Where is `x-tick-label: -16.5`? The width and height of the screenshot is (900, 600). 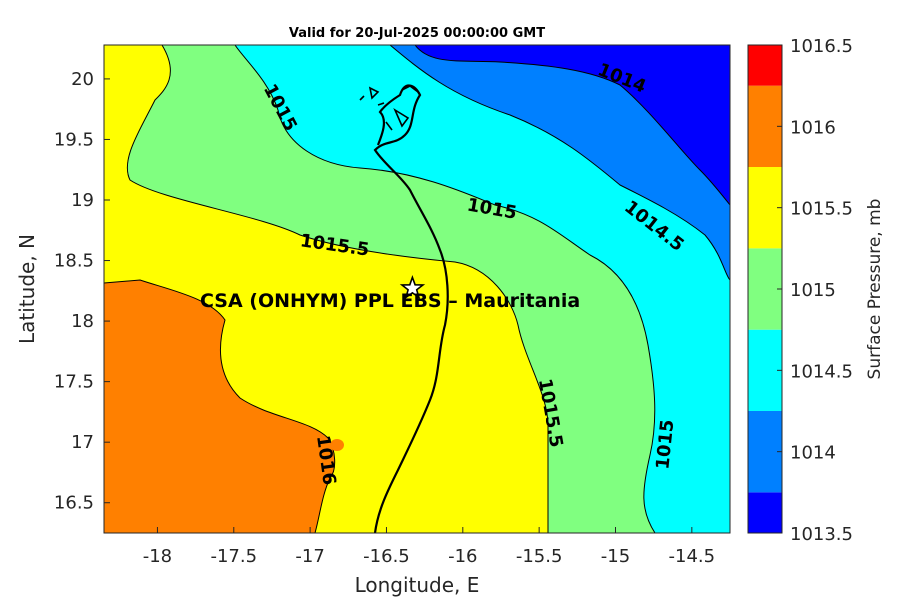
x-tick-label: -16.5 is located at coordinates (386, 556).